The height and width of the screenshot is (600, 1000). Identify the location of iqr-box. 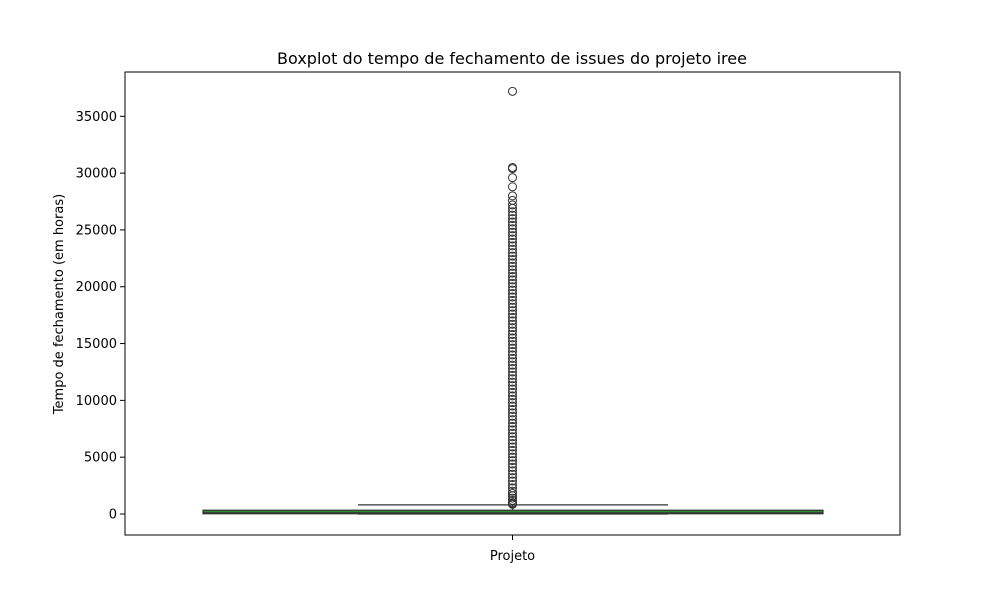
(513, 512).